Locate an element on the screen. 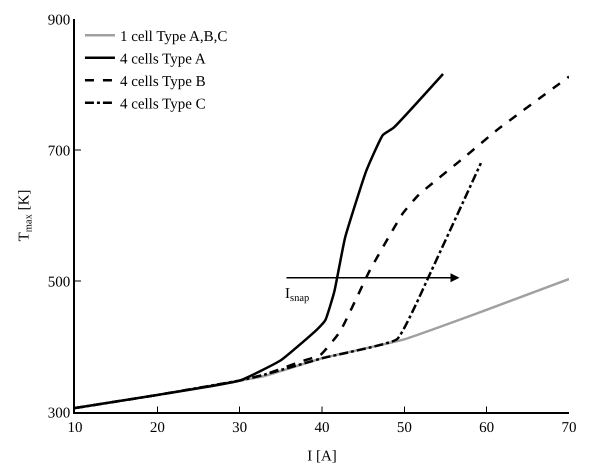 Image resolution: width=589 pixels, height=473 pixels. x-tick-label: 60 is located at coordinates (486, 428).